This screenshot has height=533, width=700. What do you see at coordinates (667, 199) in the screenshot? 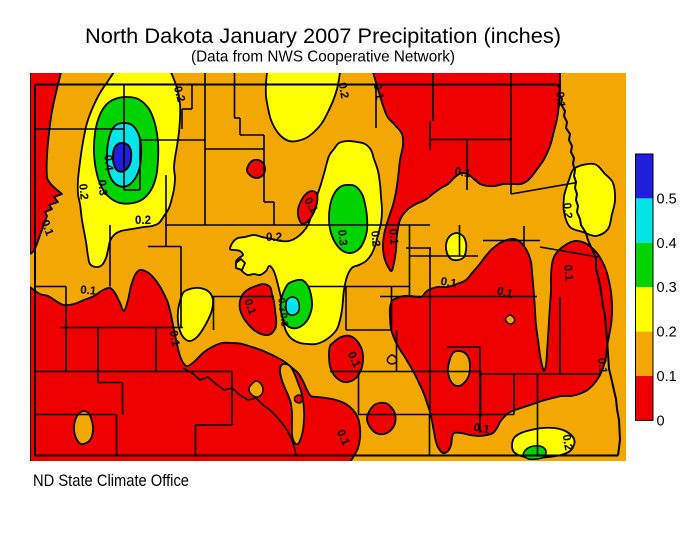
I see `svg-text: 0.5` at bounding box center [667, 199].